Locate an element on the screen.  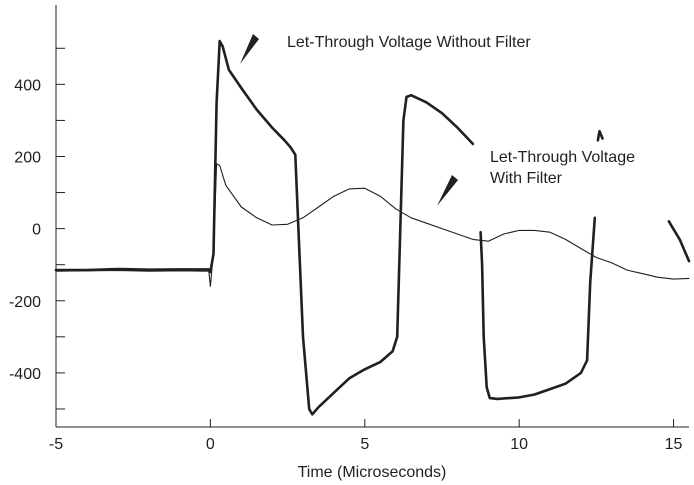
y-axis-ticks: 400 200 0 -200 -400 is located at coordinates (37, 228).